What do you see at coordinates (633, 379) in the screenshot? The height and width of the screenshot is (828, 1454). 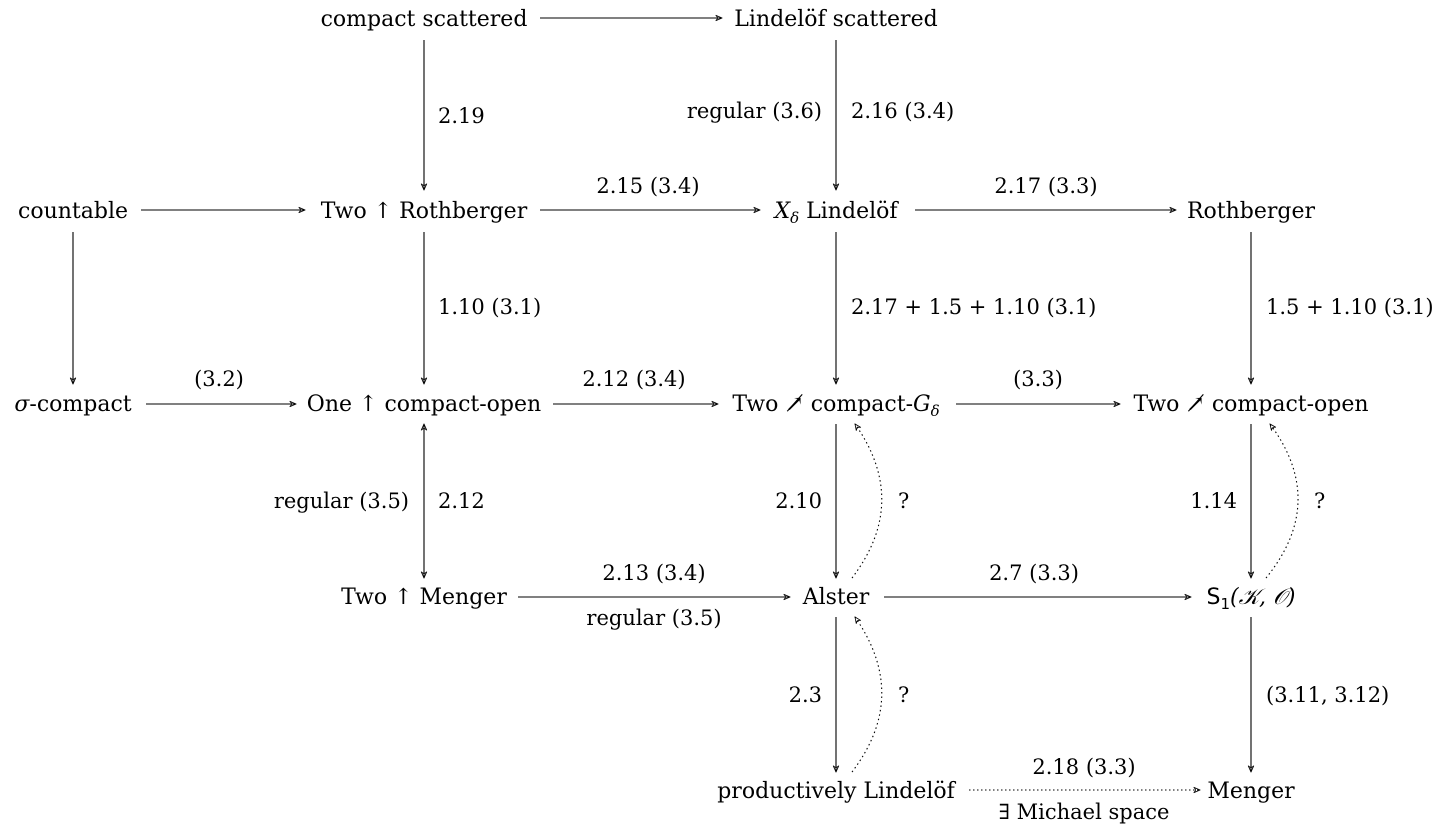 I see `label-2-12-3-4: 2.12 (3.4)` at bounding box center [633, 379].